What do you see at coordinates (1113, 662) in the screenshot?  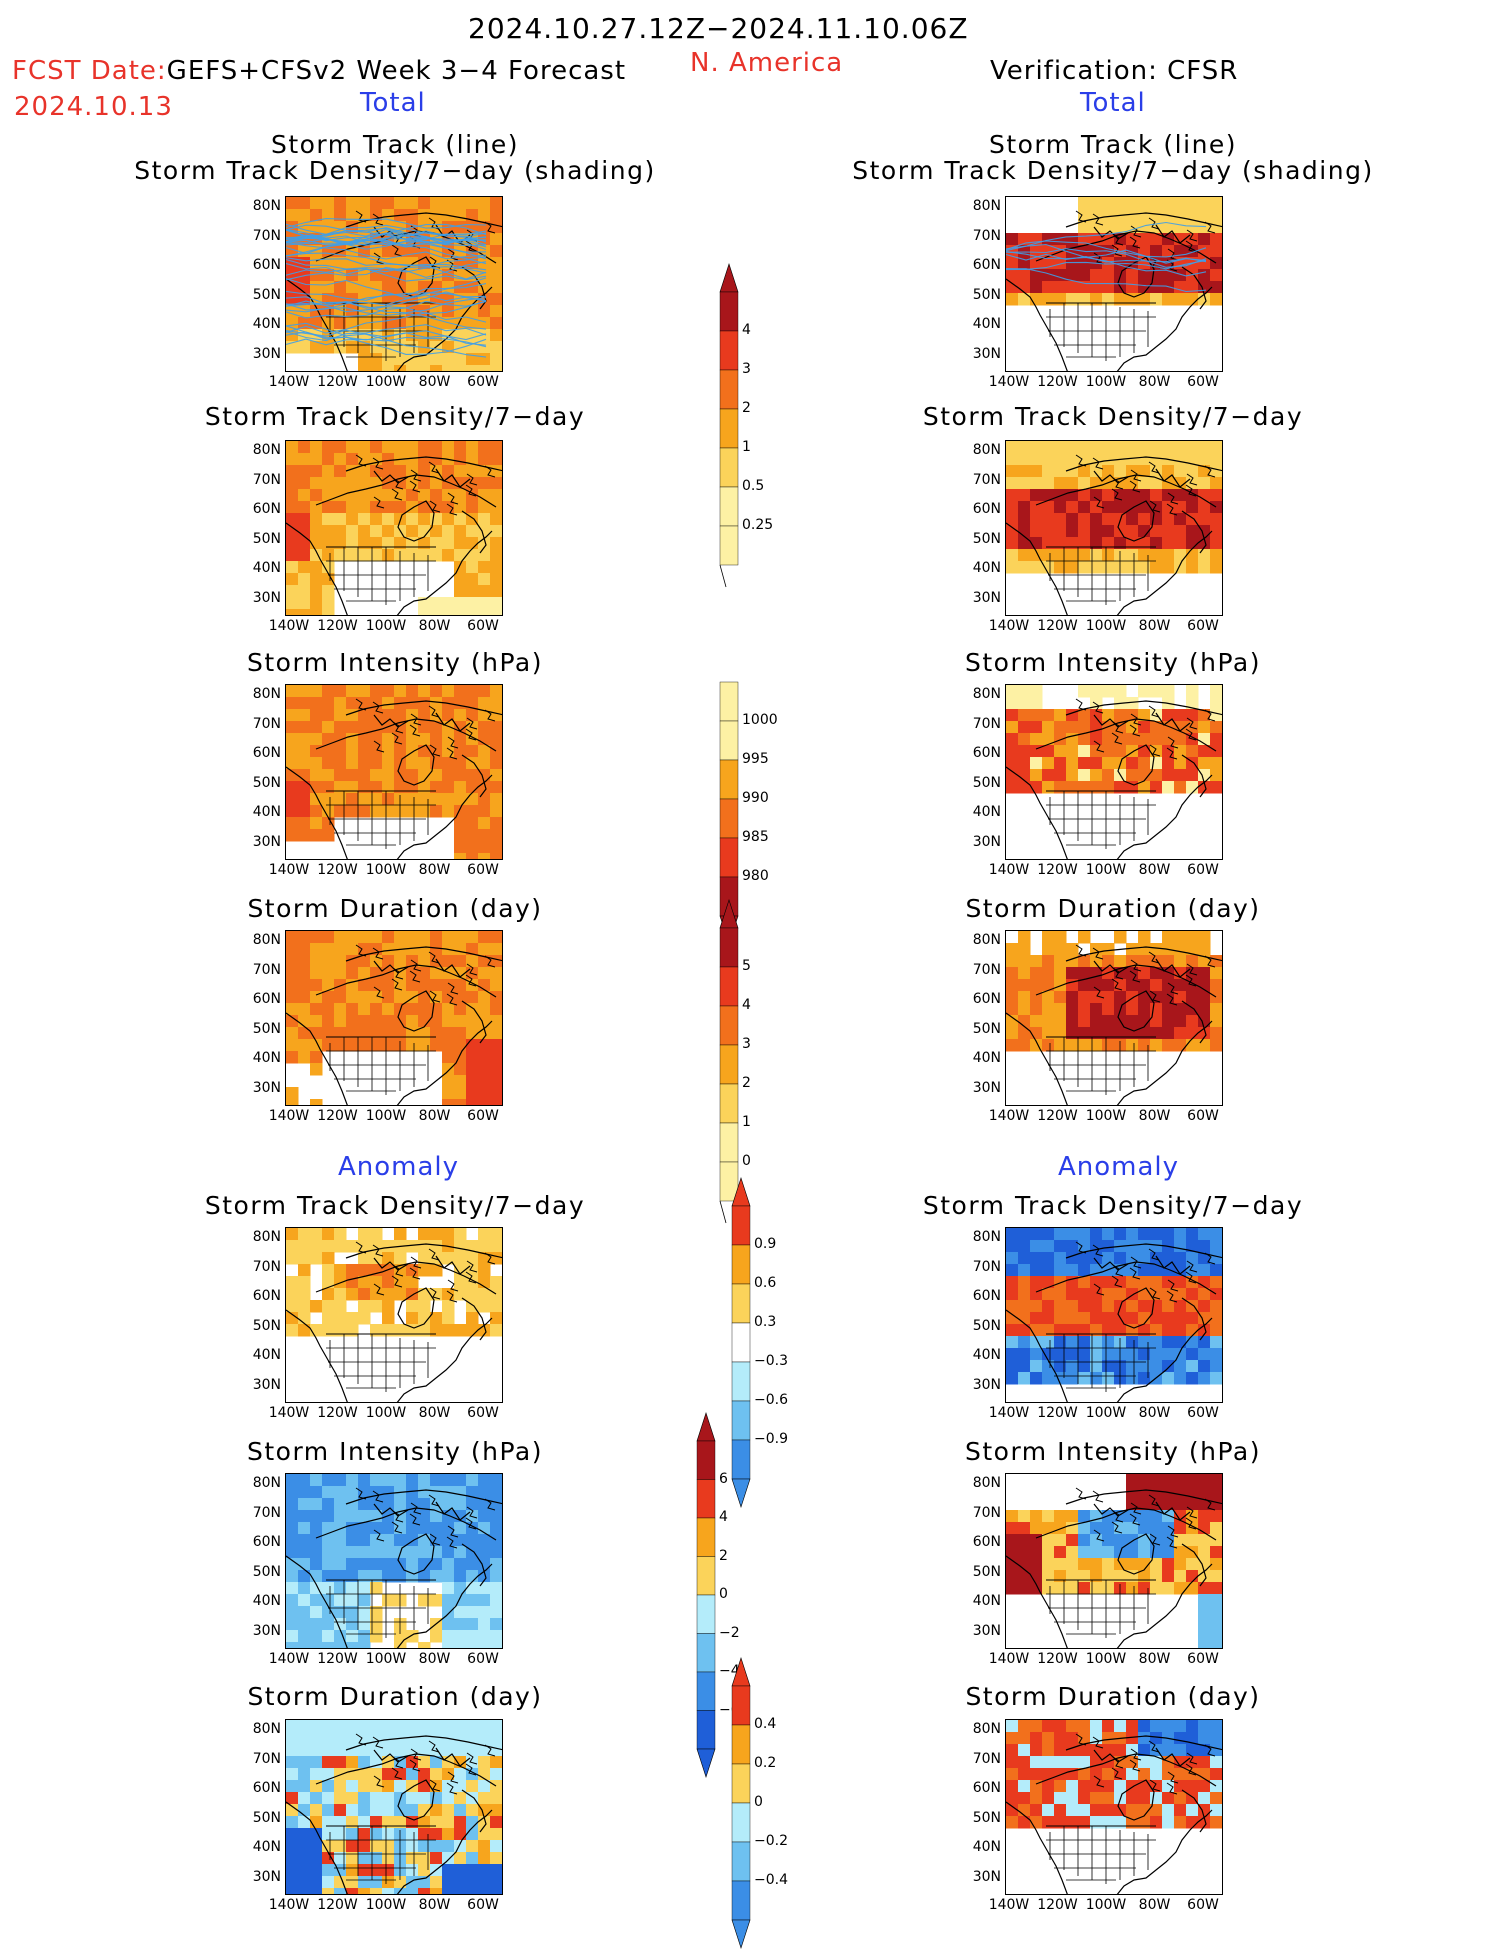 I see `right-intensity-title: Storm Intensity (hPa)` at bounding box center [1113, 662].